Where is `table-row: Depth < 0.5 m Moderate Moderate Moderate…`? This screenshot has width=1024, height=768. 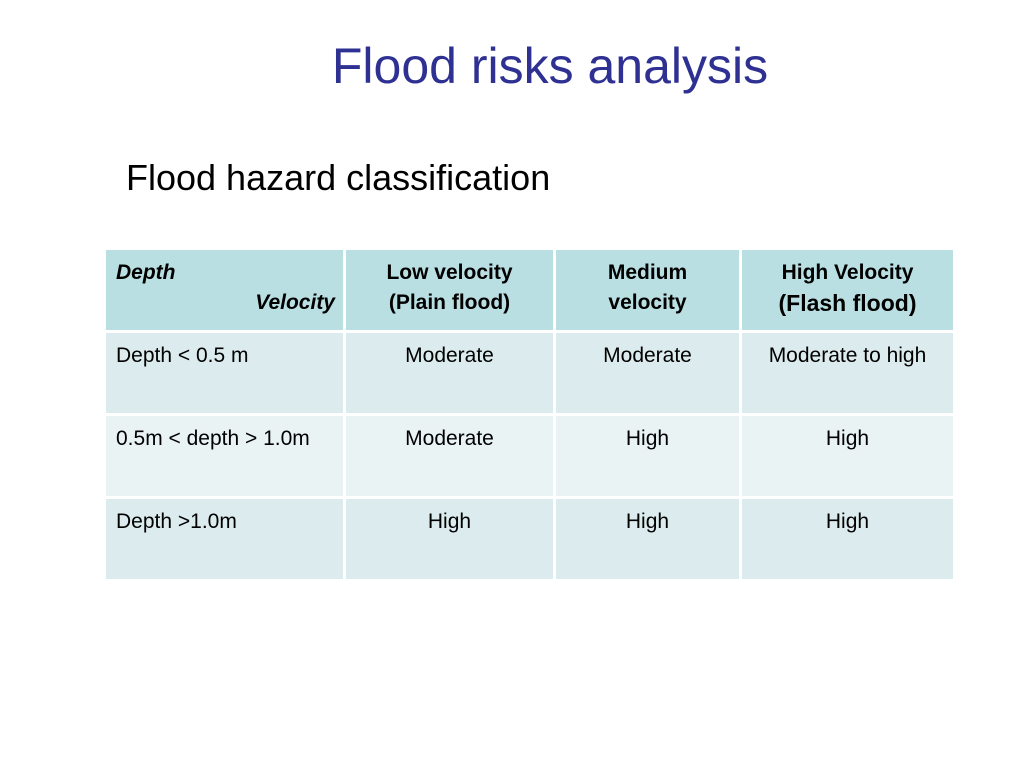
table-row: Depth < 0.5 m Moderate Moderate Moderate… is located at coordinates (529, 373).